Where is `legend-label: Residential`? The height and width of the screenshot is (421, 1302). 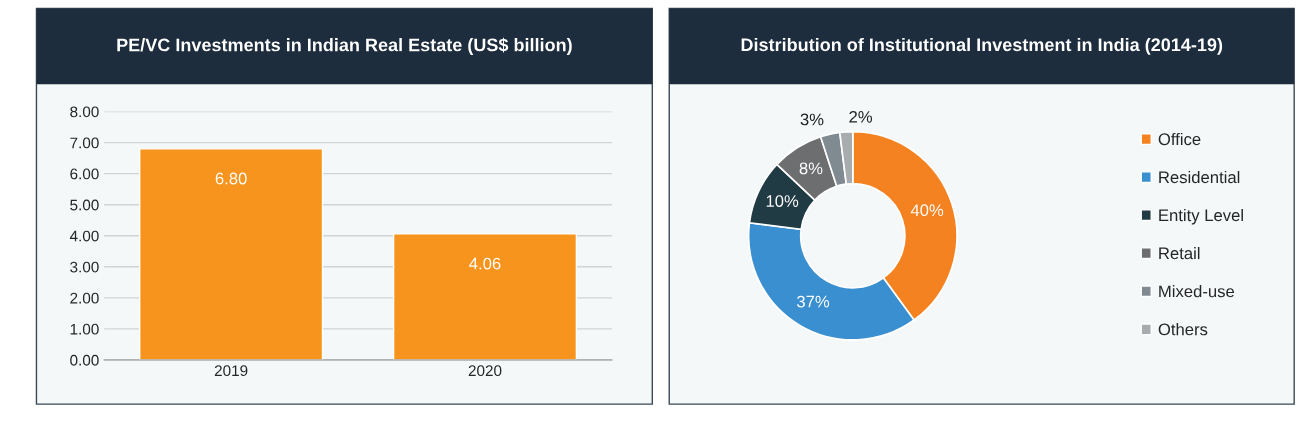
legend-label: Residential is located at coordinates (1199, 177).